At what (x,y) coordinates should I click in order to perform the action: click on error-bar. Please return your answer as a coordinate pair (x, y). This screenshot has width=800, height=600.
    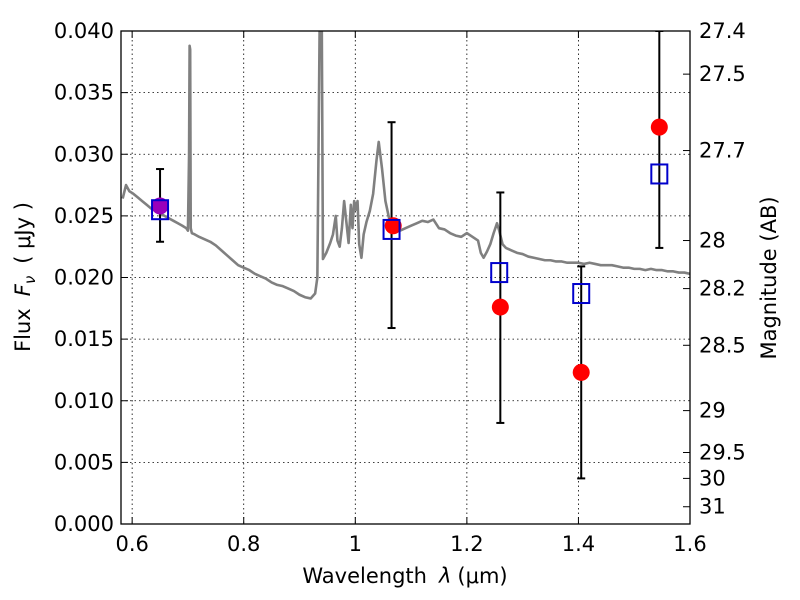
    Looking at the image, I should click on (659, 140).